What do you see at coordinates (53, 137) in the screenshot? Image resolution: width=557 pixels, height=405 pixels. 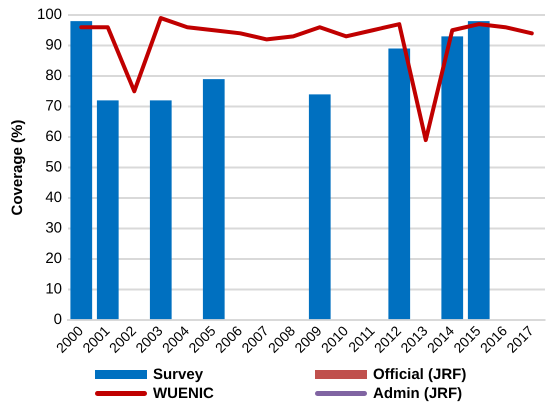 I see `y-tick-label: 60` at bounding box center [53, 137].